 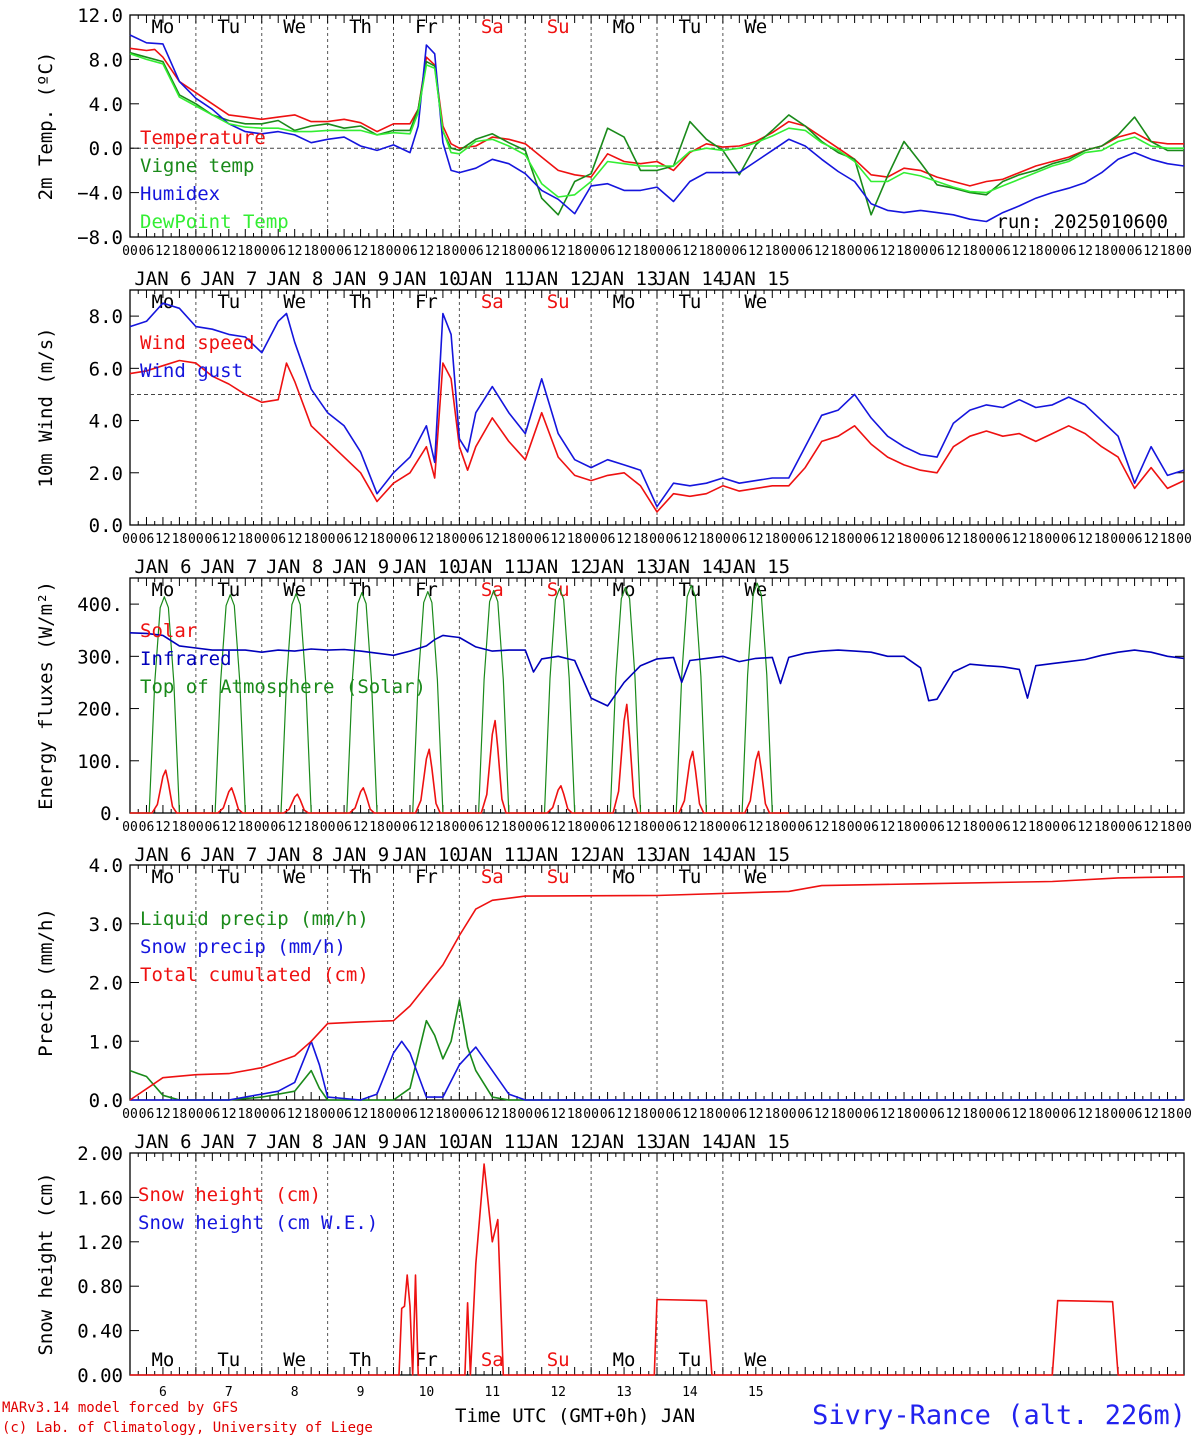 What do you see at coordinates (558, 567) in the screenshot?
I see `date-label: JAN 12` at bounding box center [558, 567].